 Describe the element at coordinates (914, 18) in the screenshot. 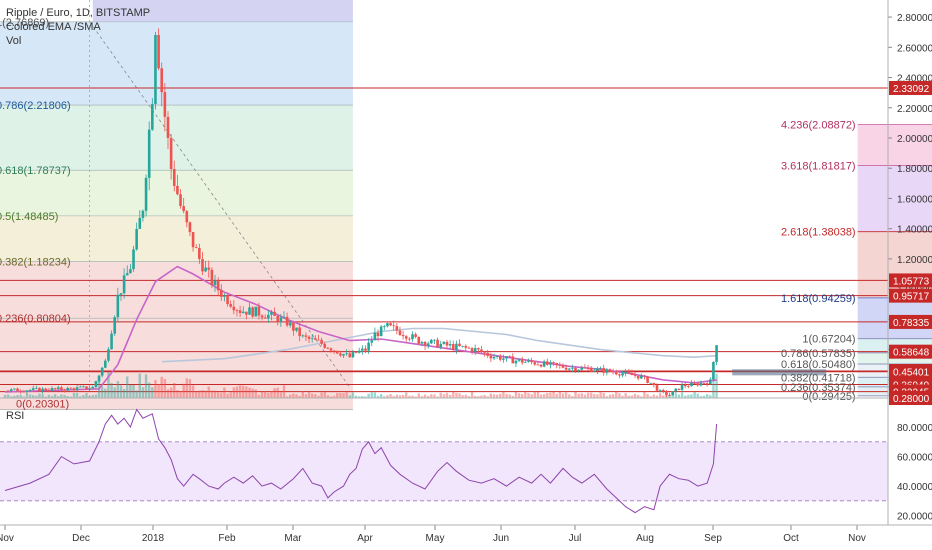

I see `price-tick-label: 2.80000` at that location.